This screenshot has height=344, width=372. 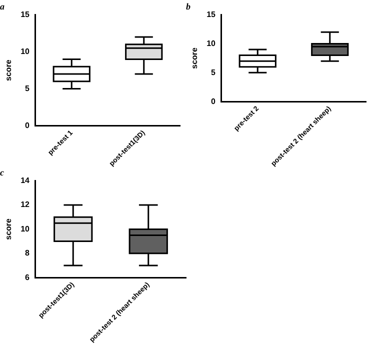 I want to click on chart-title: c, so click(x=2, y=173).